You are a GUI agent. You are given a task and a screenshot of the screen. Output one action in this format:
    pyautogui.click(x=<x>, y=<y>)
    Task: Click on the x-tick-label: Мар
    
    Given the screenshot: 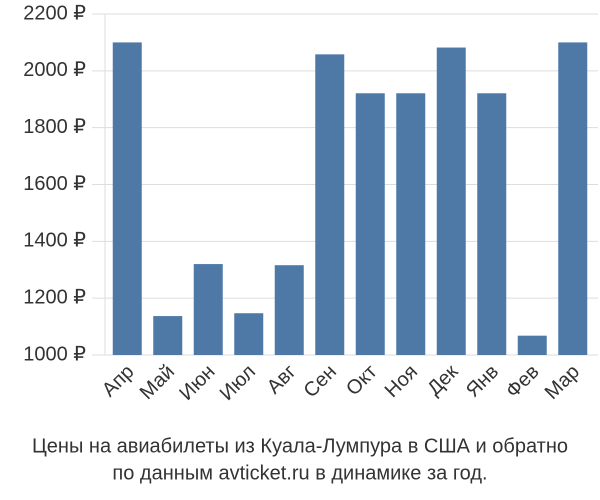 What is the action you would take?
    pyautogui.click(x=562, y=382)
    